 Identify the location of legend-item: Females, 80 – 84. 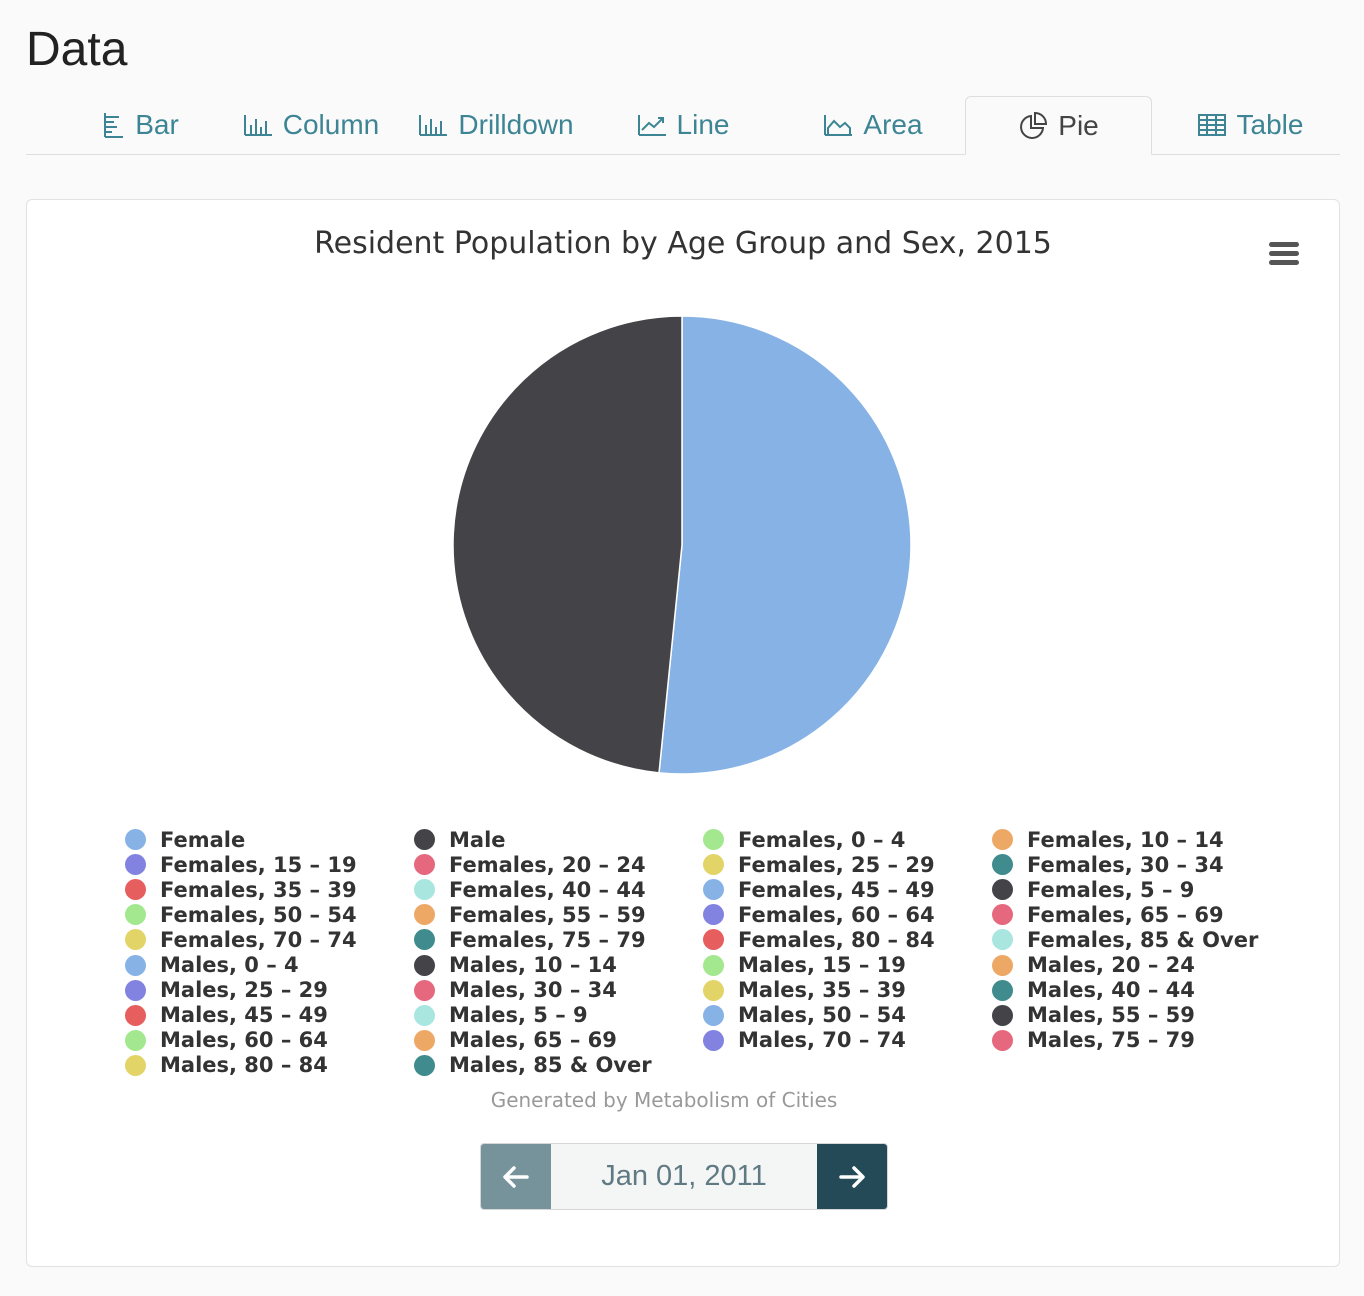
(819, 939).